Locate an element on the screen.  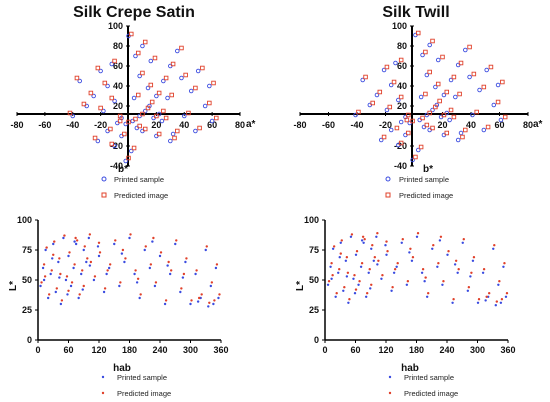
x-tick-label: 0 is located at coordinates (37, 350).